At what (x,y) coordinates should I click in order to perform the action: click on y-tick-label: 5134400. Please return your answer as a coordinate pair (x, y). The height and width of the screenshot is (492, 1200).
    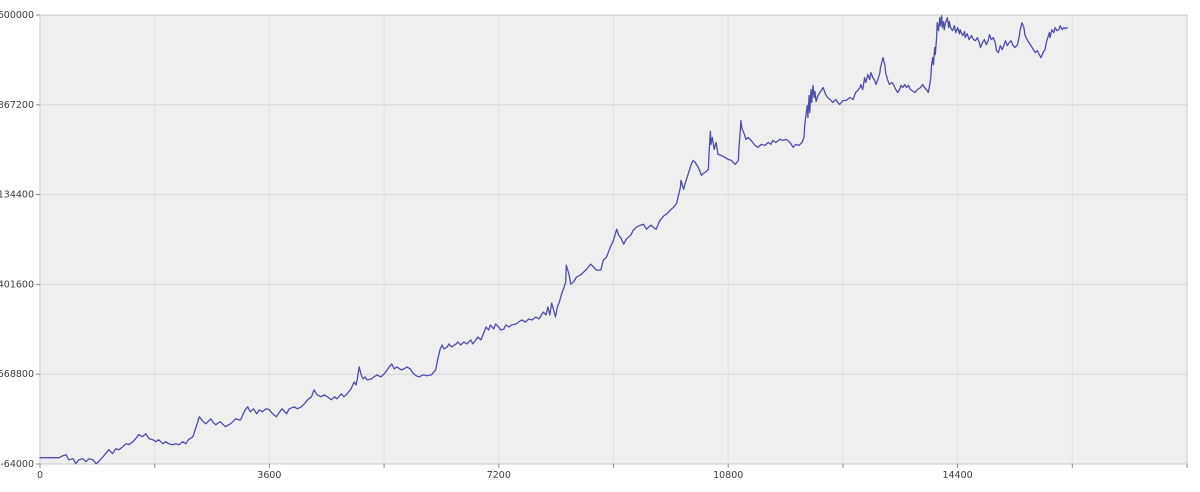
    Looking at the image, I should click on (17, 195).